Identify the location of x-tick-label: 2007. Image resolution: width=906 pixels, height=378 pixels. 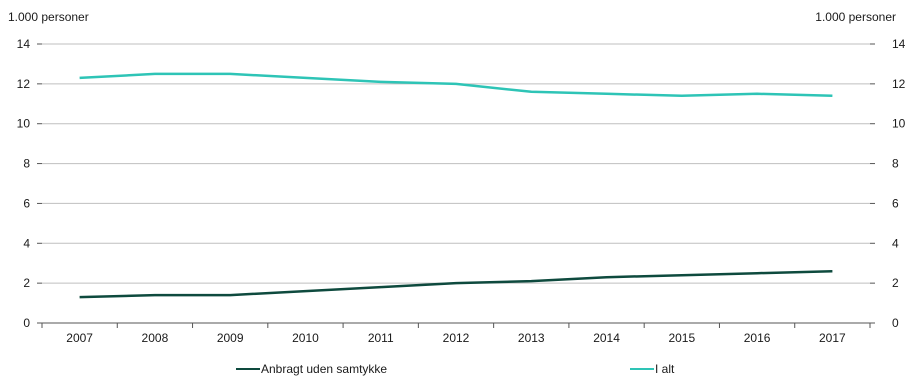
(79, 338).